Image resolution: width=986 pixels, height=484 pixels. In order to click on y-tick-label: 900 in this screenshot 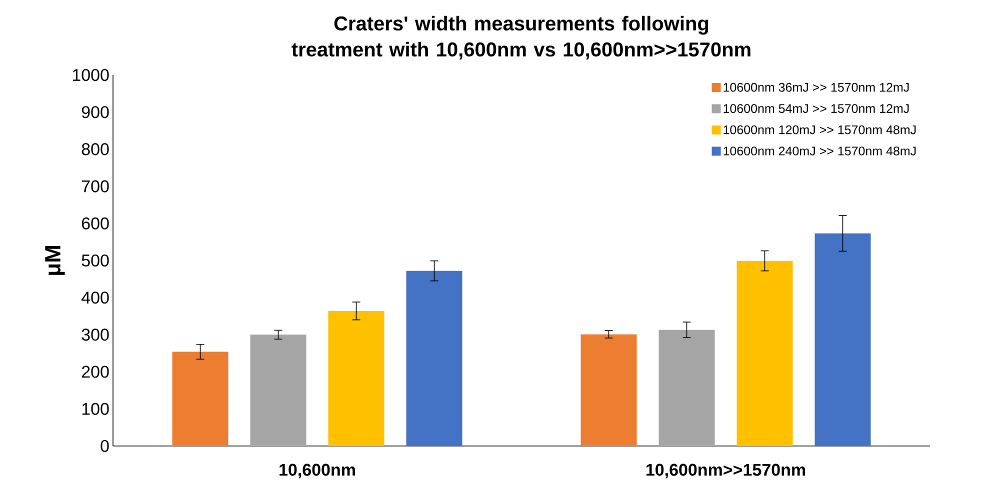, I will do `click(95, 112)`.